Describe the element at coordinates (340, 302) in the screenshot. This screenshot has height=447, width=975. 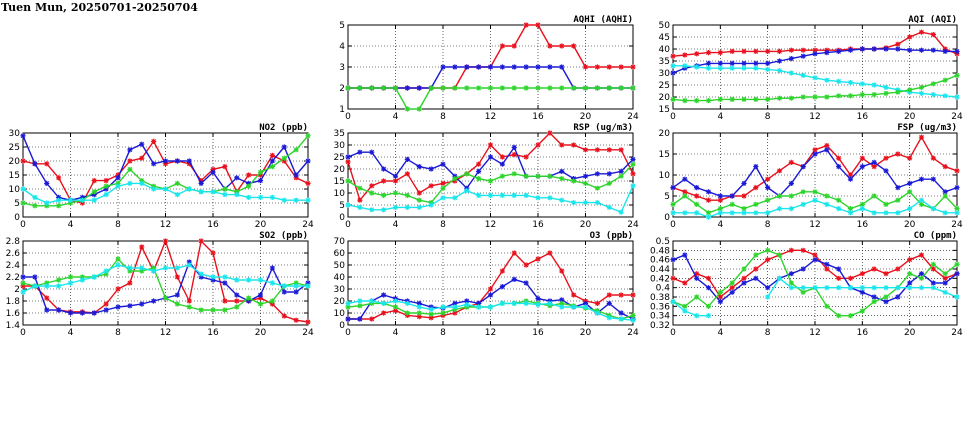
I see `y-tick-label: 20` at that location.